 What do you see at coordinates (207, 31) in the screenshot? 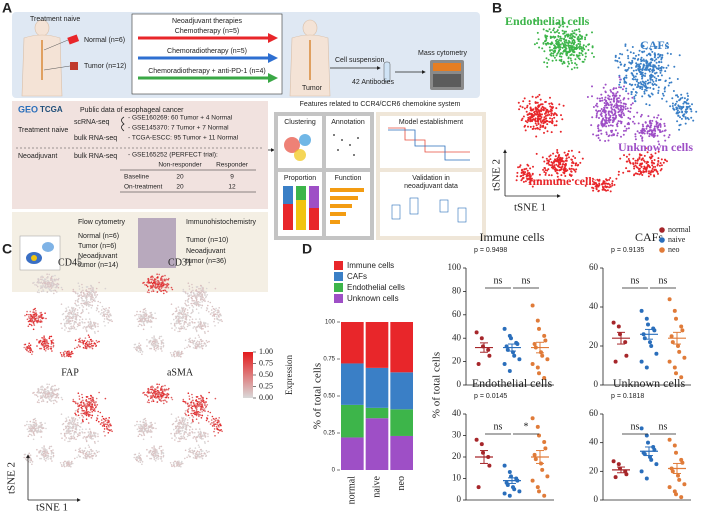
I see `label: Chemotherapy (n=5)` at bounding box center [207, 31].